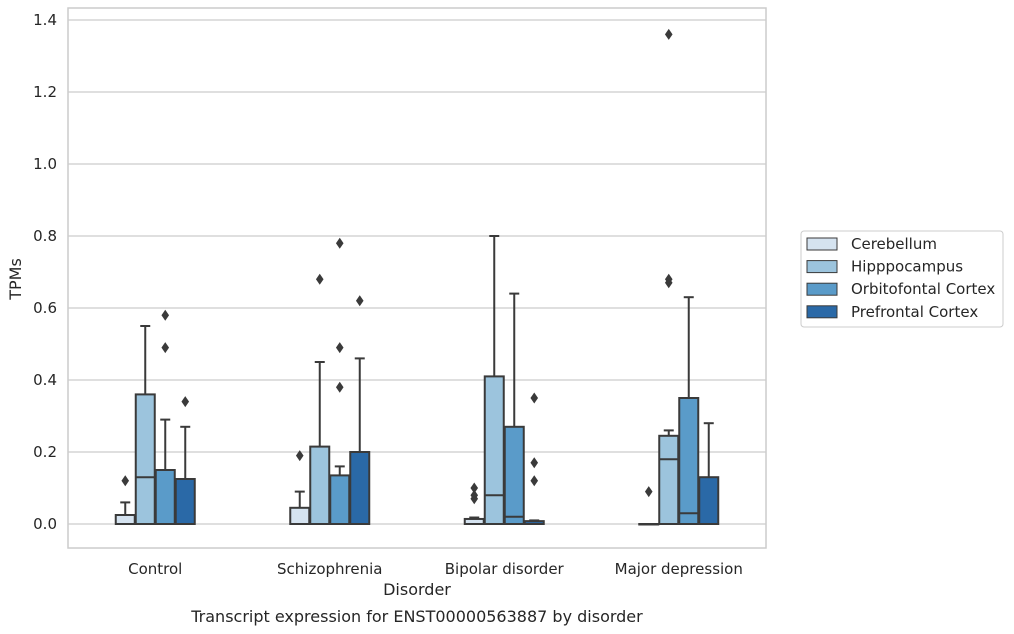 The image size is (1014, 634). Describe the element at coordinates (15, 279) in the screenshot. I see `y-axis-label: TPMs` at that location.